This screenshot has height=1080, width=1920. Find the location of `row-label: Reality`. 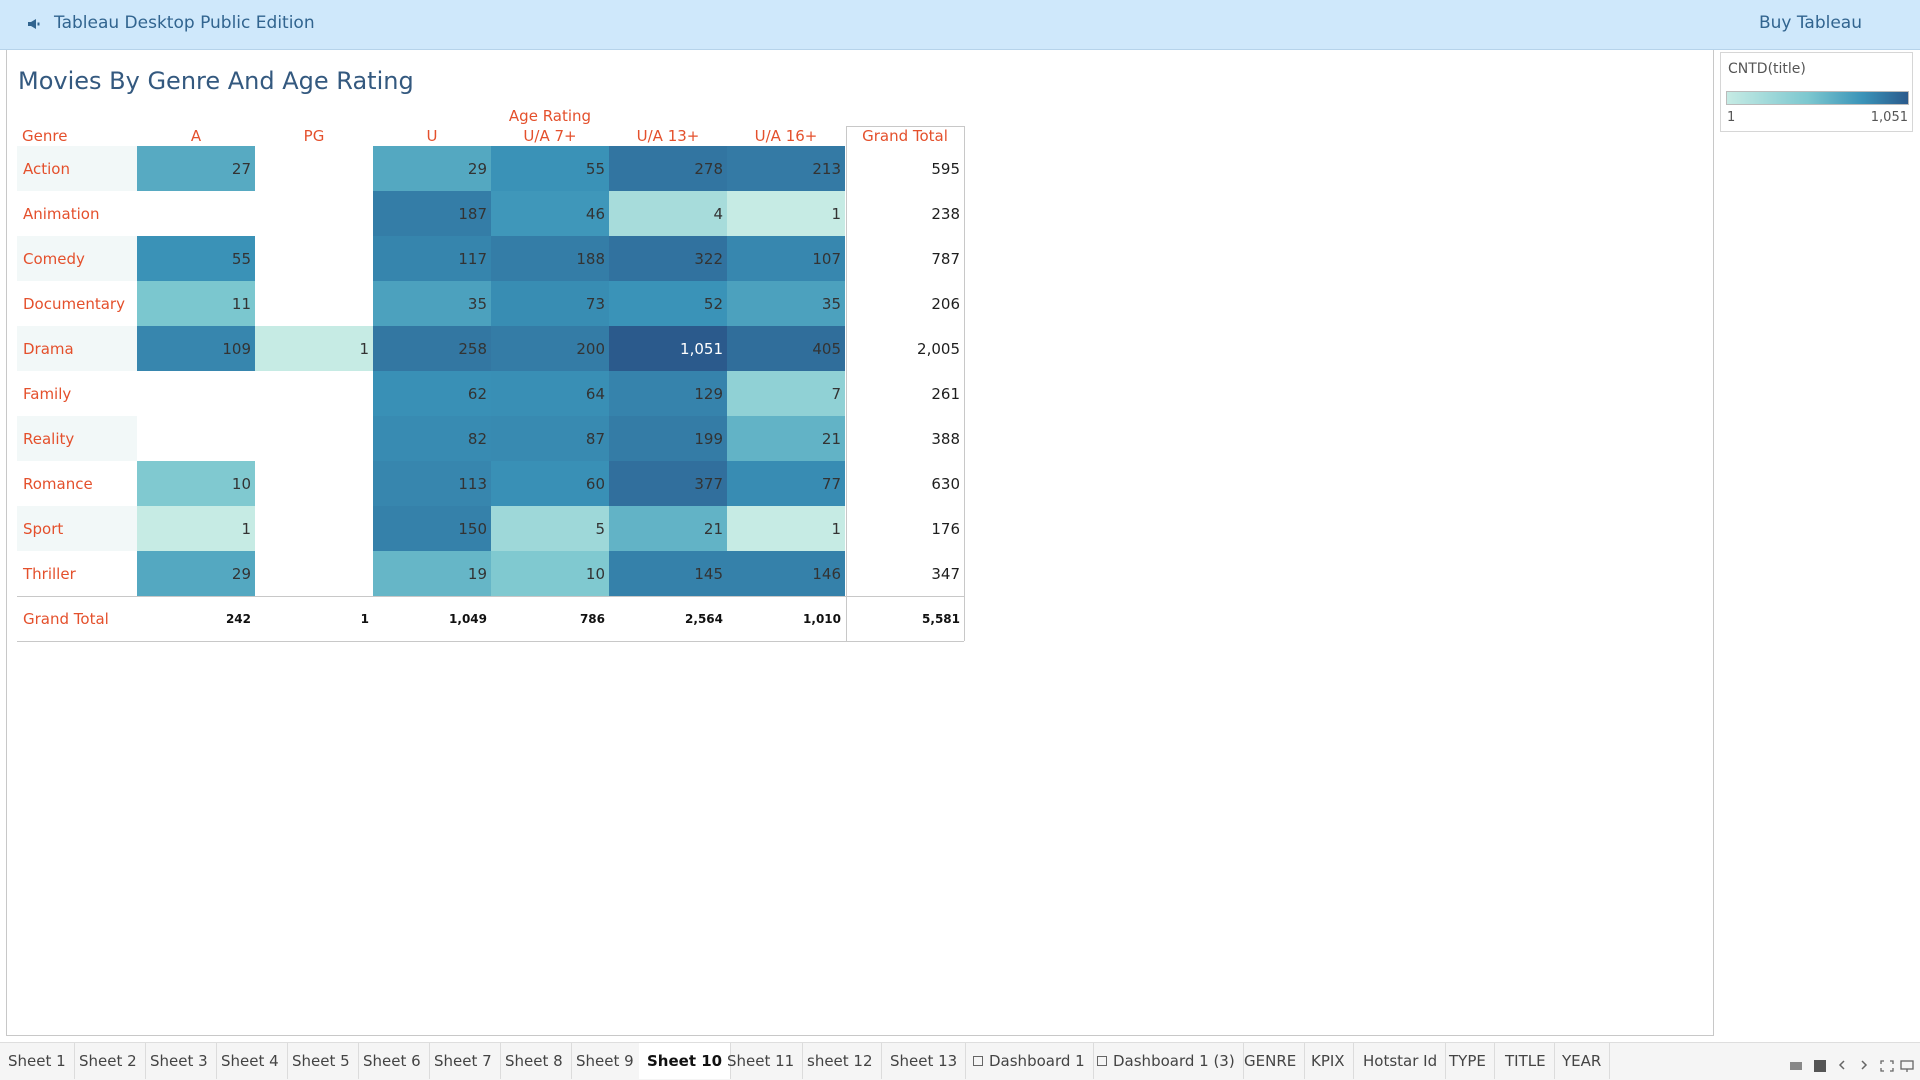

row-label: Reality is located at coordinates (77, 438).